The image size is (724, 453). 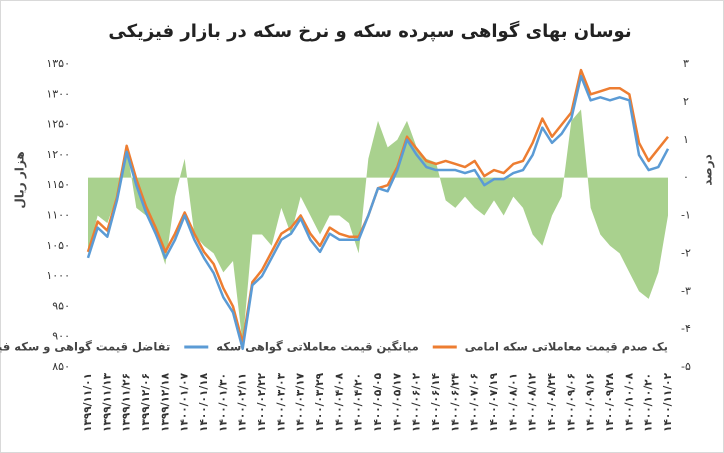 I want to click on y-tick-label: ۱۱۵۰, so click(x=58, y=184).